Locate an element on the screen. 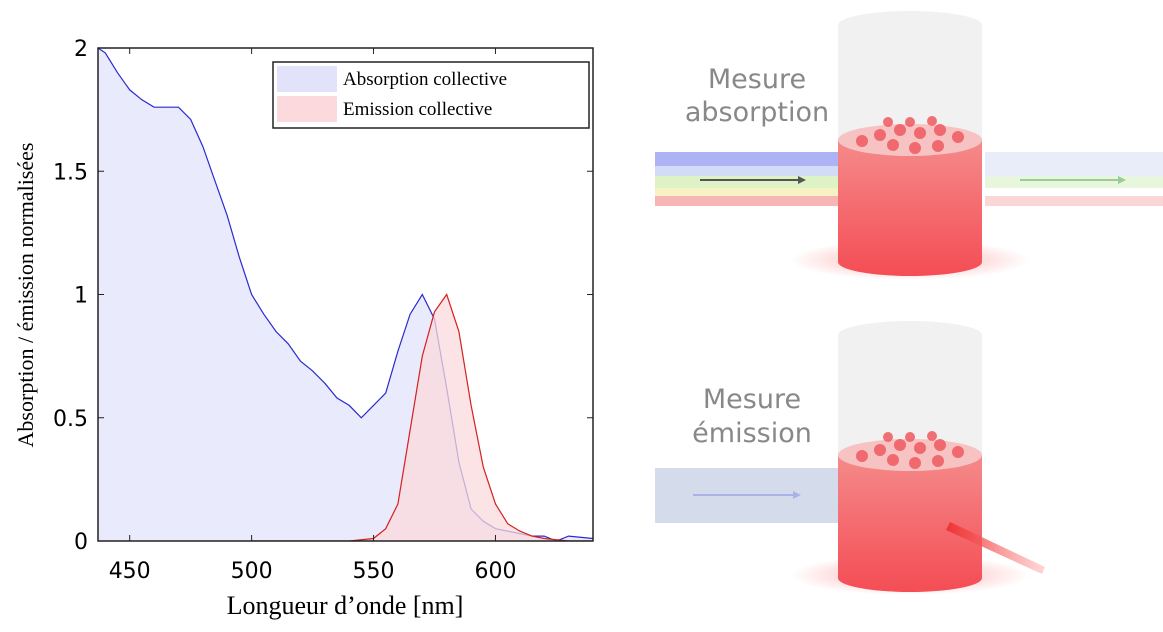  diagram-label: Mesure émission is located at coordinates (752, 416).